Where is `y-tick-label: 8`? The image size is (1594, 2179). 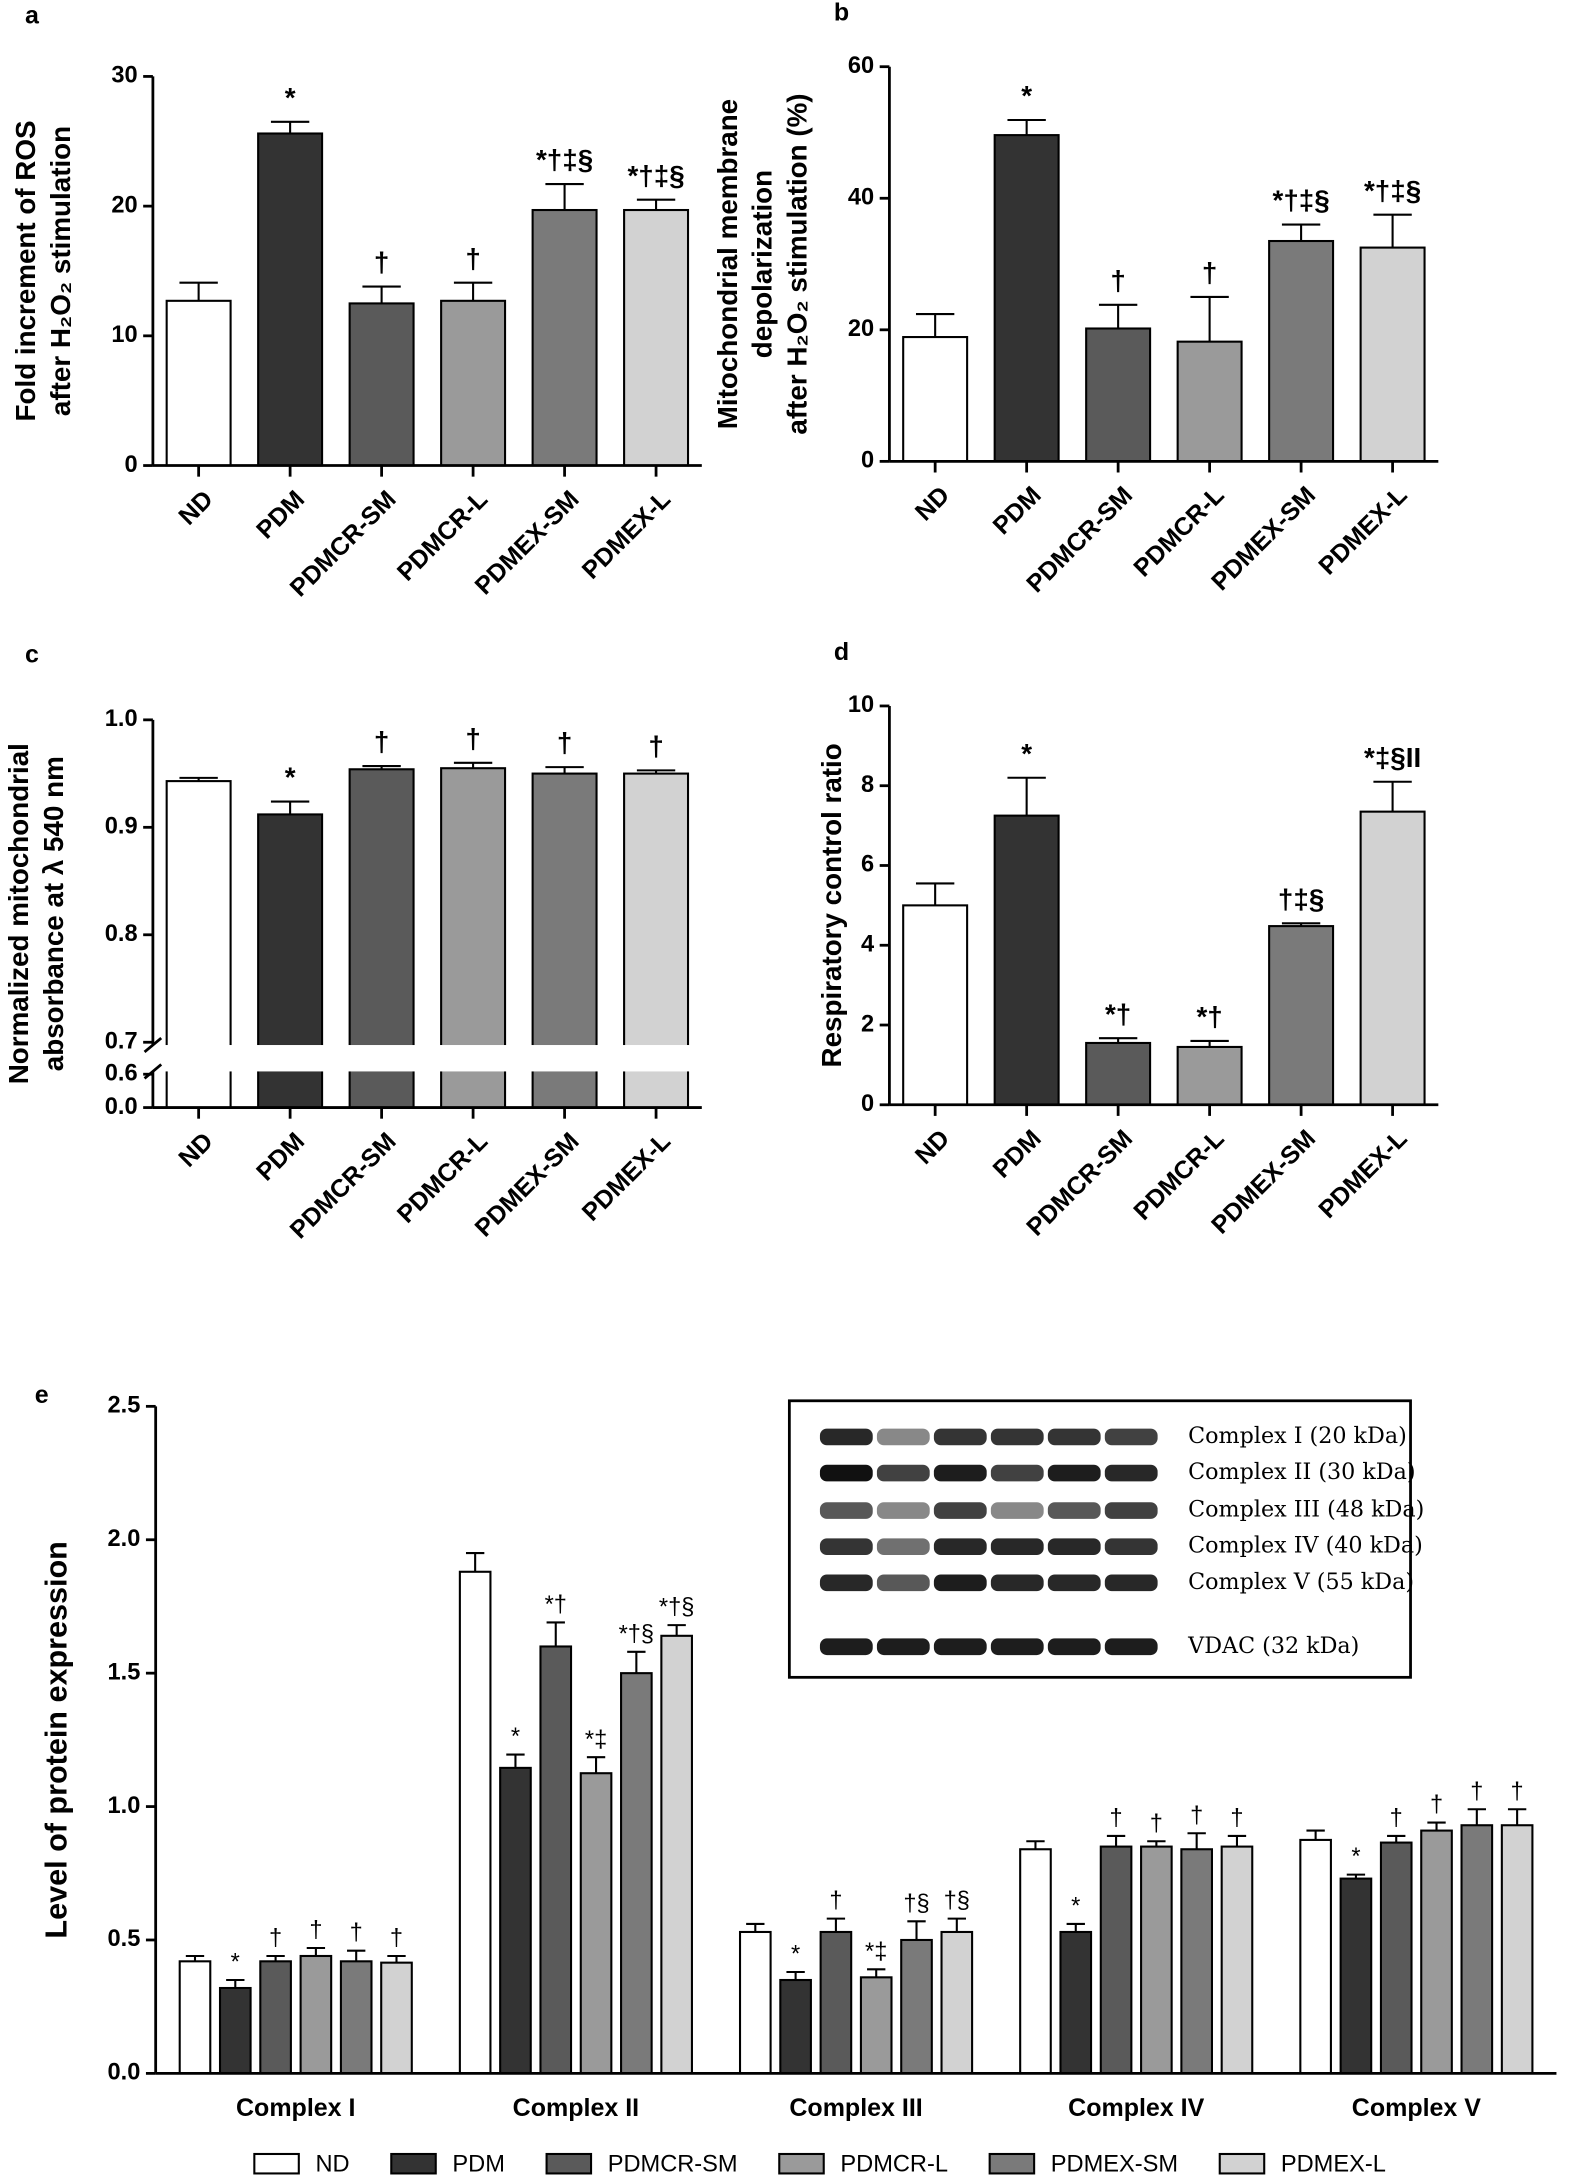 y-tick-label: 8 is located at coordinates (867, 785).